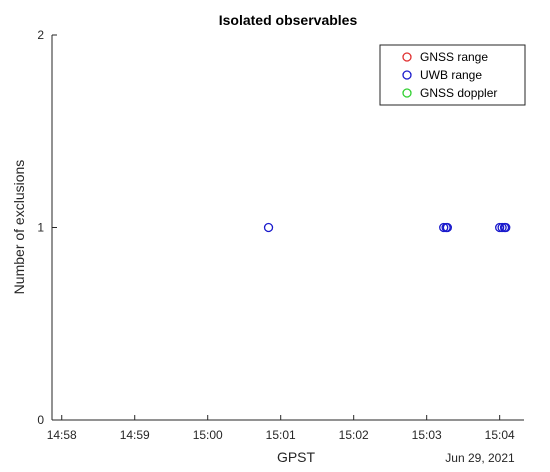 Image resolution: width=550 pixels, height=472 pixels. What do you see at coordinates (135, 435) in the screenshot?
I see `x-tick-label: 14:59` at bounding box center [135, 435].